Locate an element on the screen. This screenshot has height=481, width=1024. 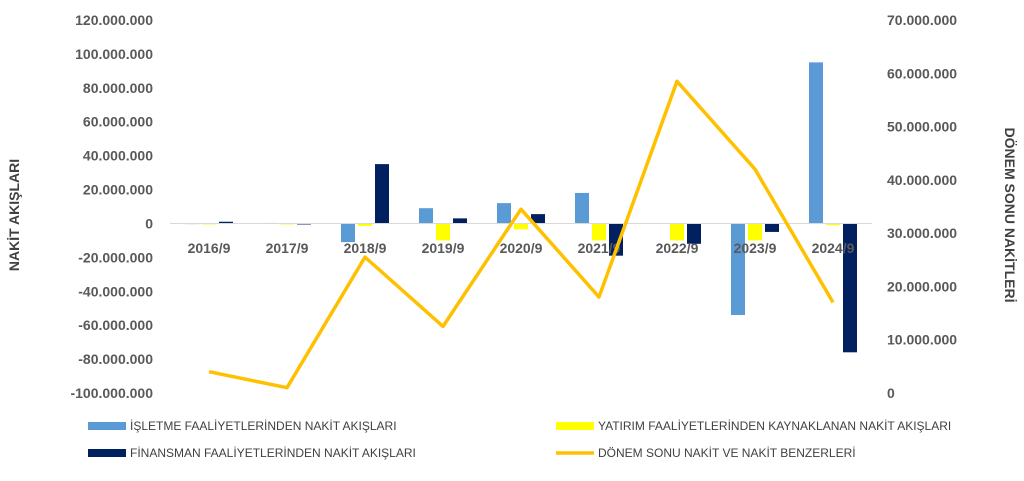
category-label: 2021/9 is located at coordinates (599, 248).